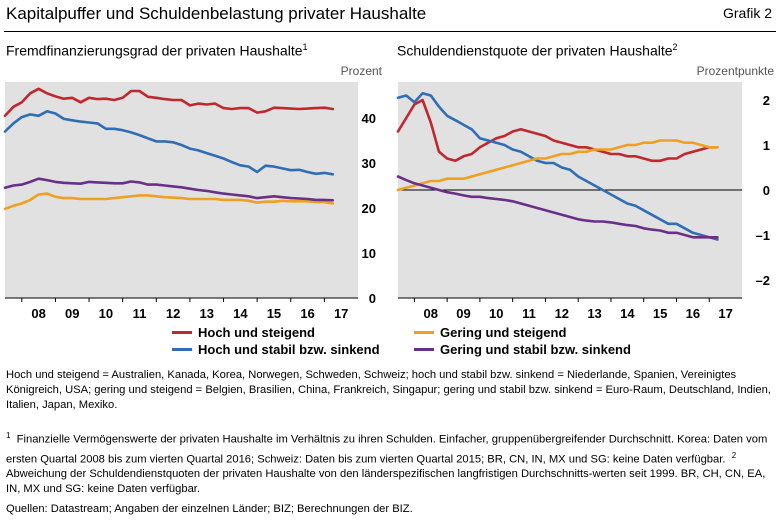 Image resolution: width=782 pixels, height=523 pixels. What do you see at coordinates (361, 71) in the screenshot?
I see `left-panel-unit: Prozent` at bounding box center [361, 71].